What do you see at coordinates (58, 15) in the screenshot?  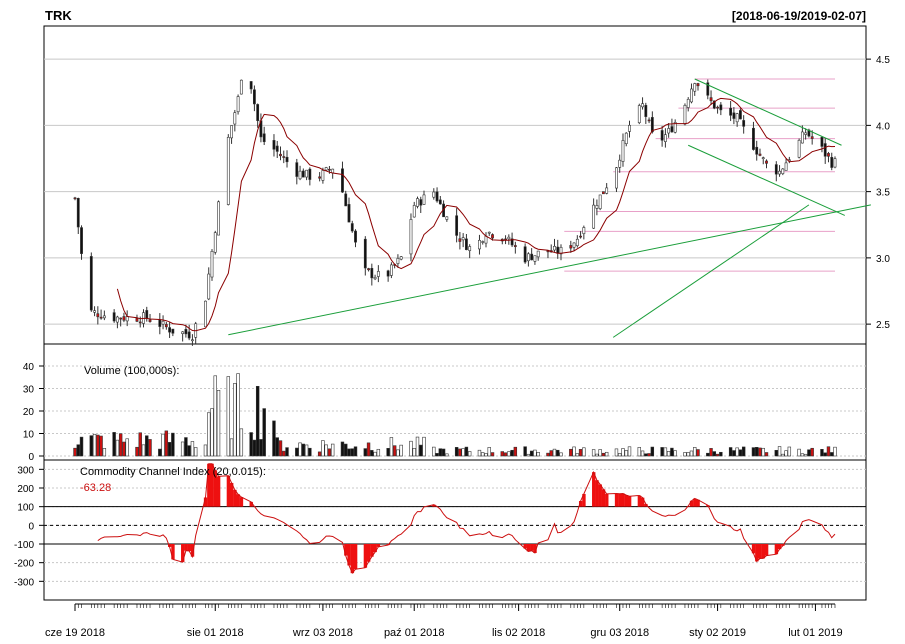 I see `chart-title: TRK` at bounding box center [58, 15].